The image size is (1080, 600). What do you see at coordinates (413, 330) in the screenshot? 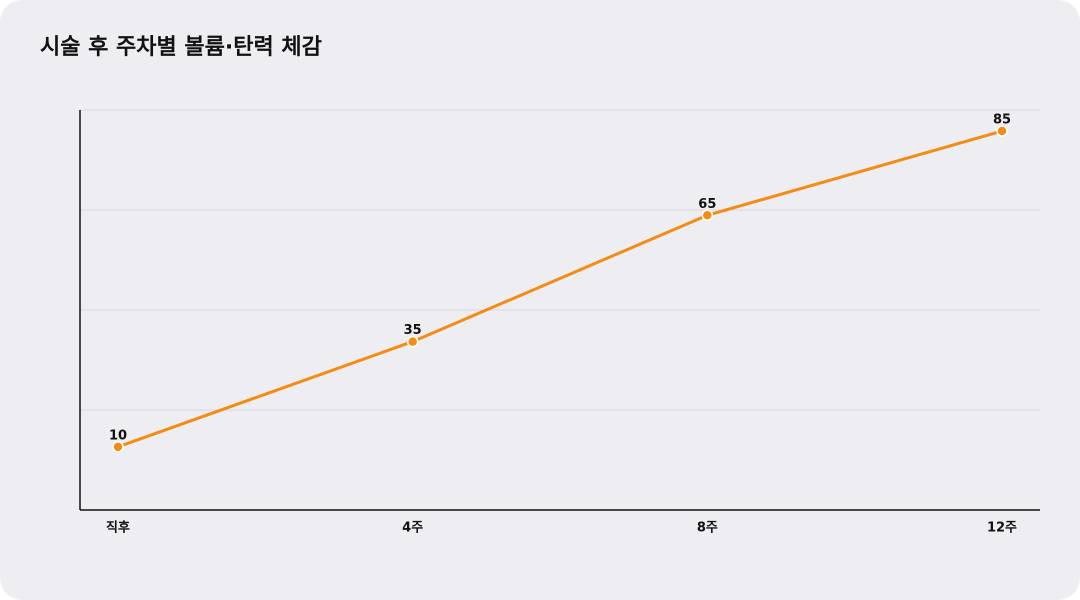
I see `data-label: 35` at bounding box center [413, 330].